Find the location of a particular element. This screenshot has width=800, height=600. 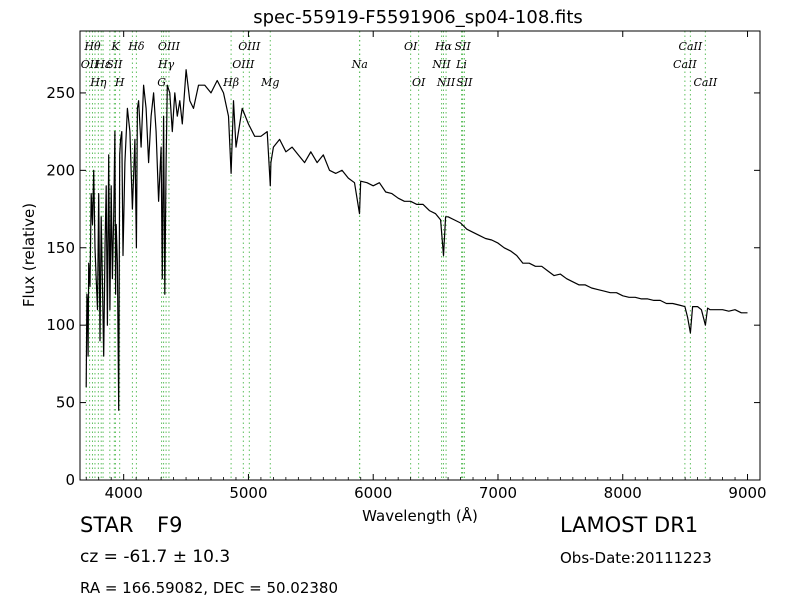

line-marker-label: K is located at coordinates (115, 46).